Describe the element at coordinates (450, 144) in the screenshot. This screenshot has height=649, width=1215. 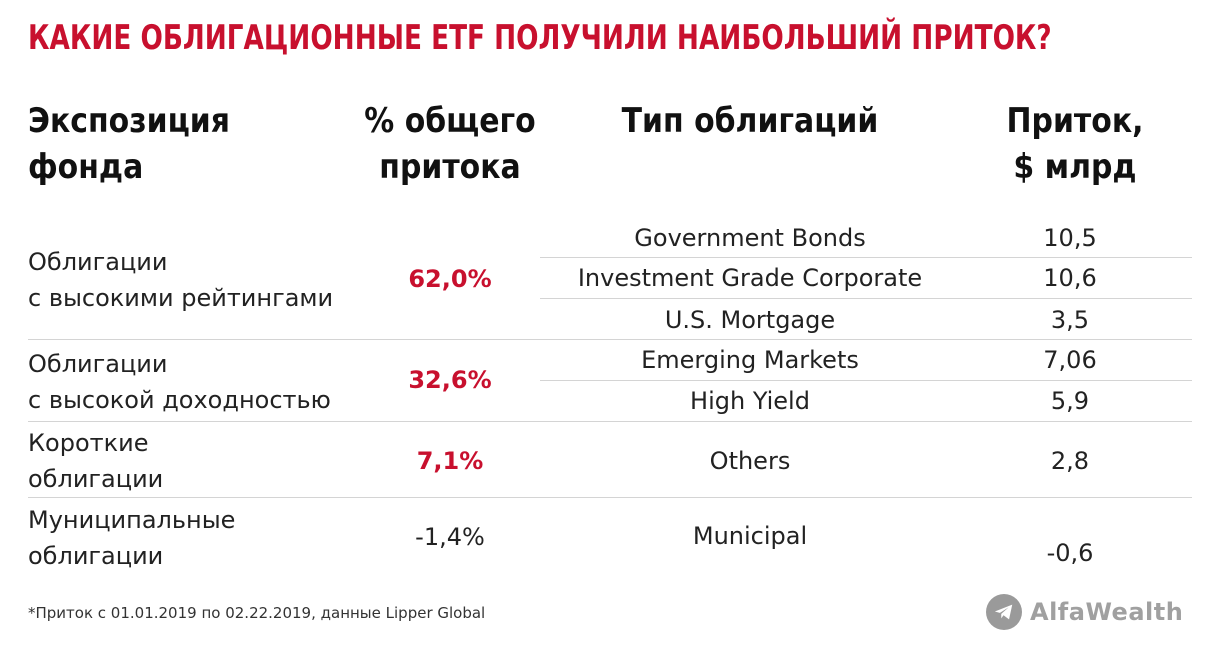
I see `header-share: % общего притока` at that location.